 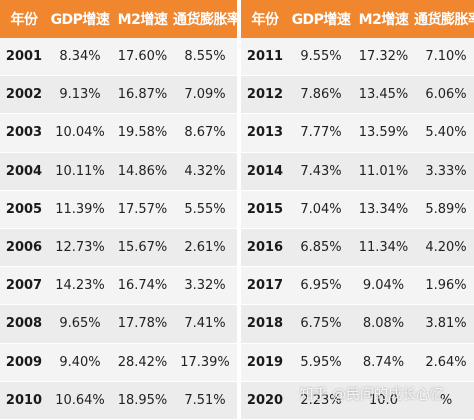 I want to click on cell-year-left: 2009, so click(x=24, y=362).